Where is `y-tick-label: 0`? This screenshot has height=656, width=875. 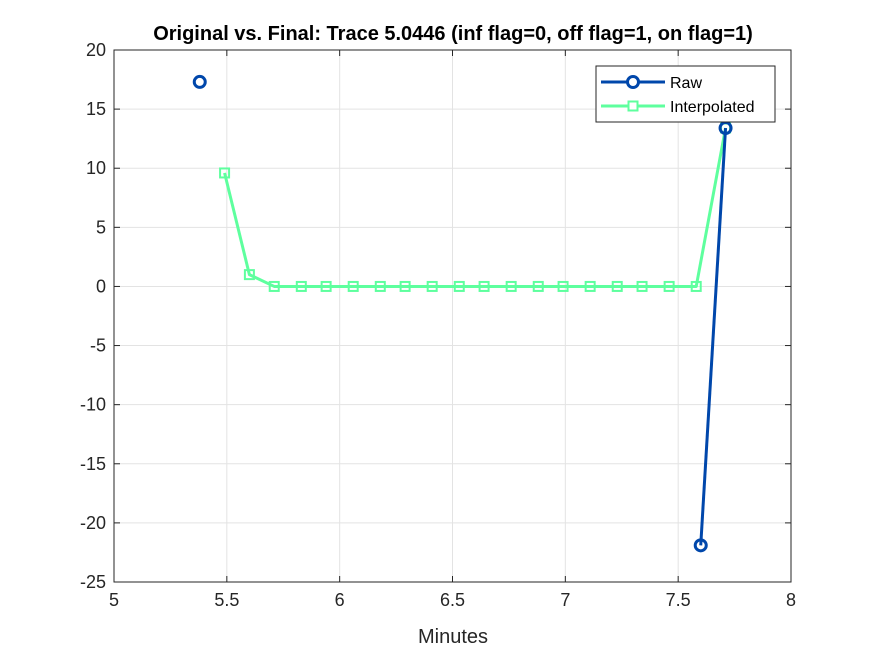 y-tick-label: 0 is located at coordinates (101, 286).